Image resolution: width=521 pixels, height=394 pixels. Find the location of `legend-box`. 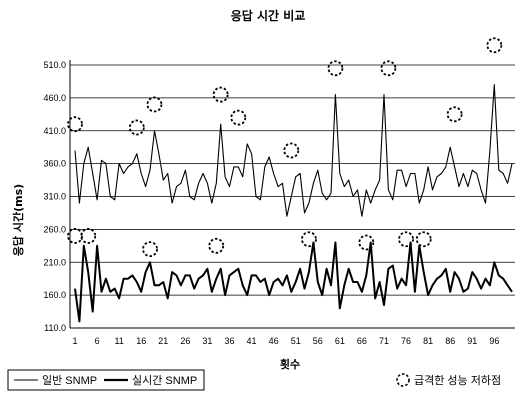

legend-box is located at coordinates (106, 380).